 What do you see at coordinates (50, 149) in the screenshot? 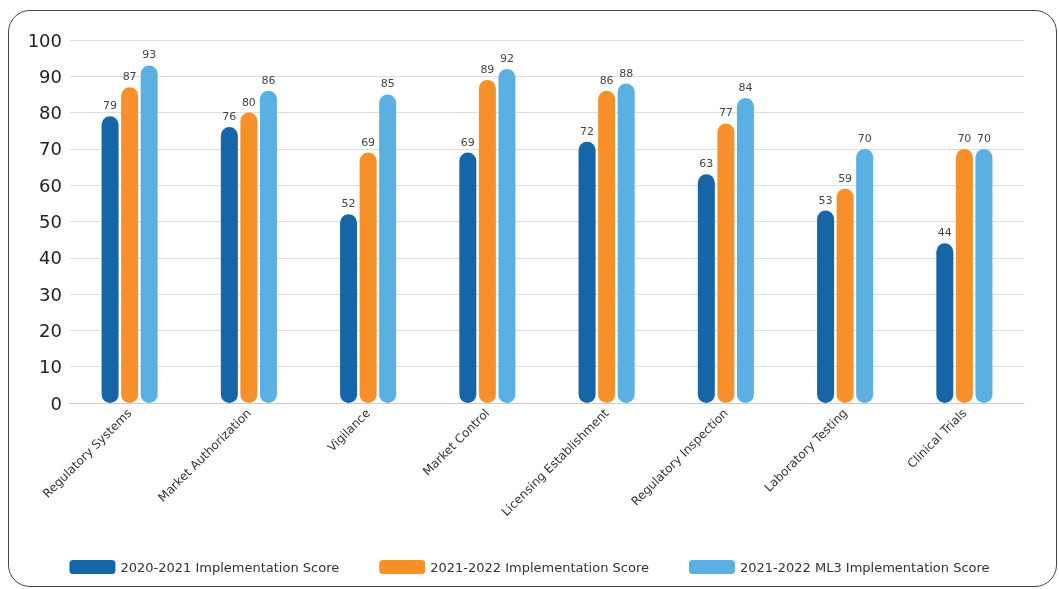
I see `y-tick-label: 70` at bounding box center [50, 149].